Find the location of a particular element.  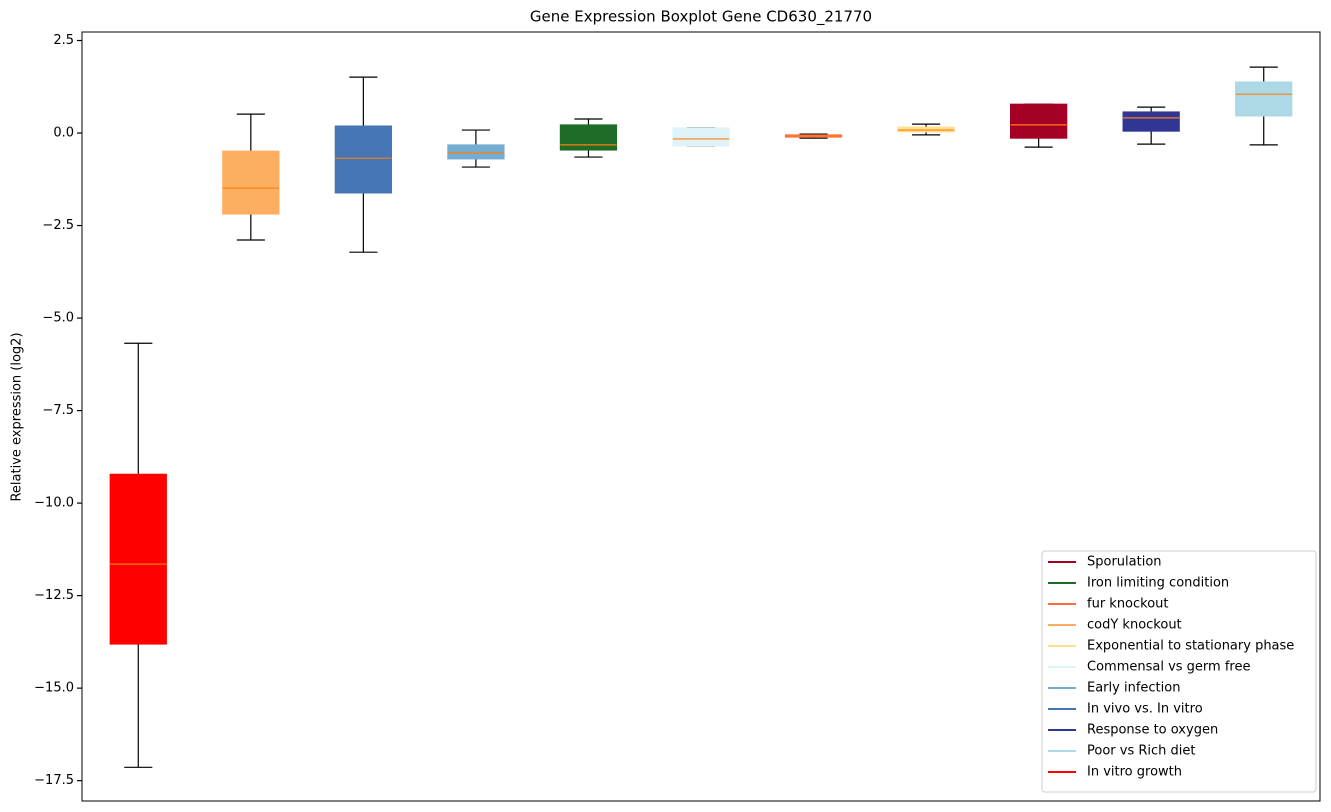

legend-label: fur knockout is located at coordinates (1128, 604).